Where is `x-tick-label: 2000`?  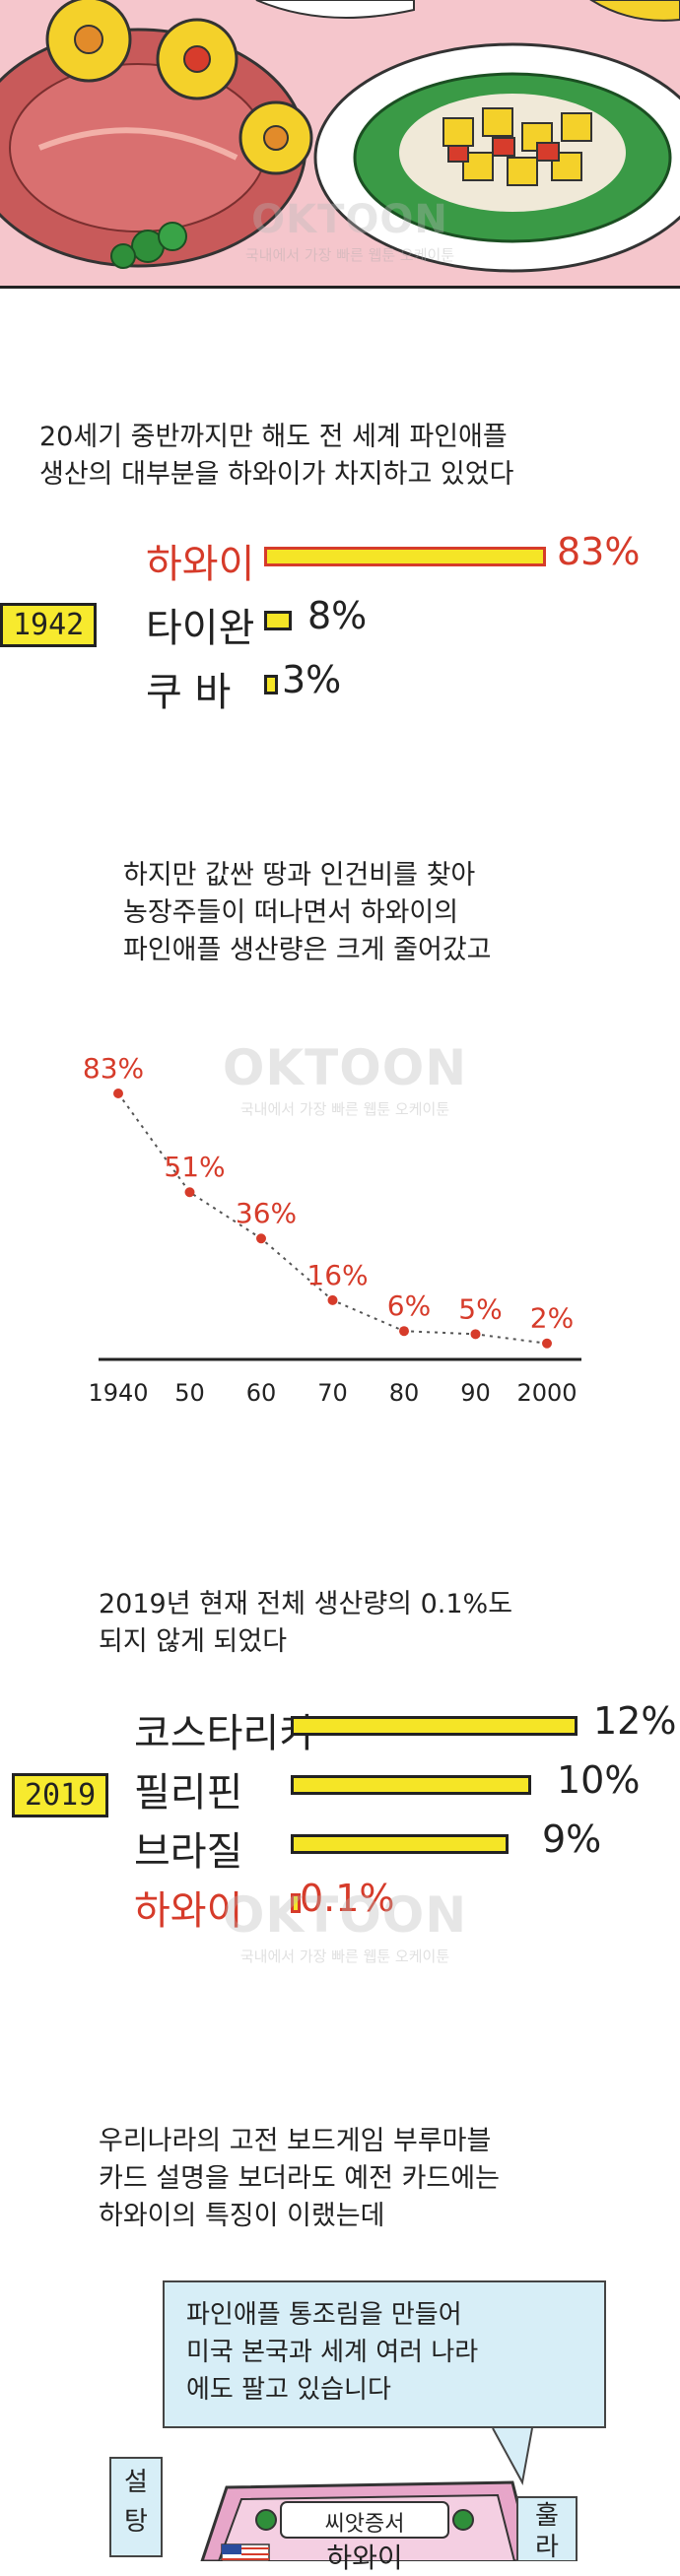 x-tick-label: 2000 is located at coordinates (546, 1393).